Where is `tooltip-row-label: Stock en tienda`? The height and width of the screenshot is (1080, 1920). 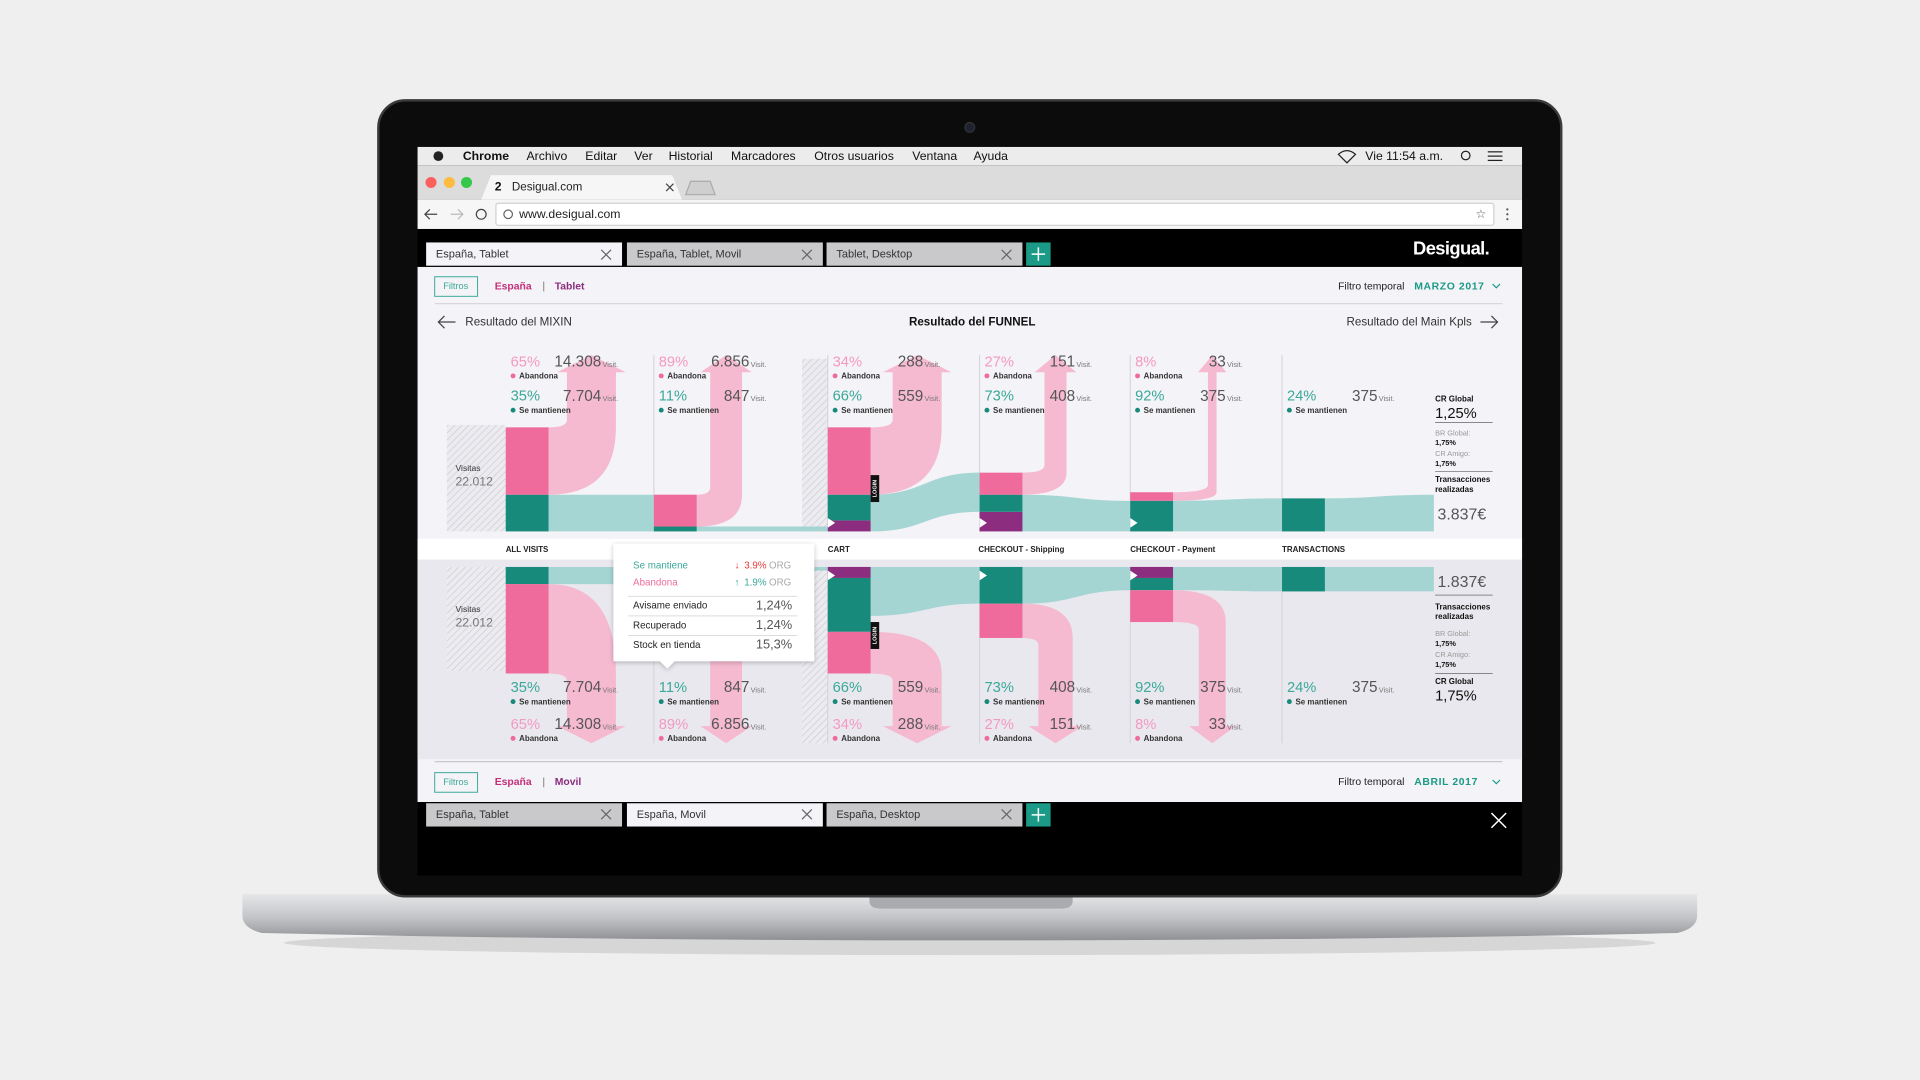
tooltip-row-label: Stock en tienda is located at coordinates (667, 645).